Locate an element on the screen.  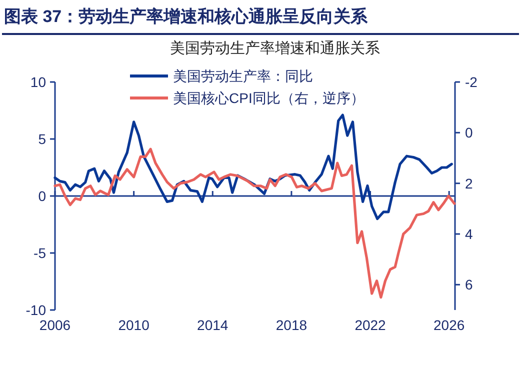
y2-tick-label: -2 is located at coordinates (471, 82).